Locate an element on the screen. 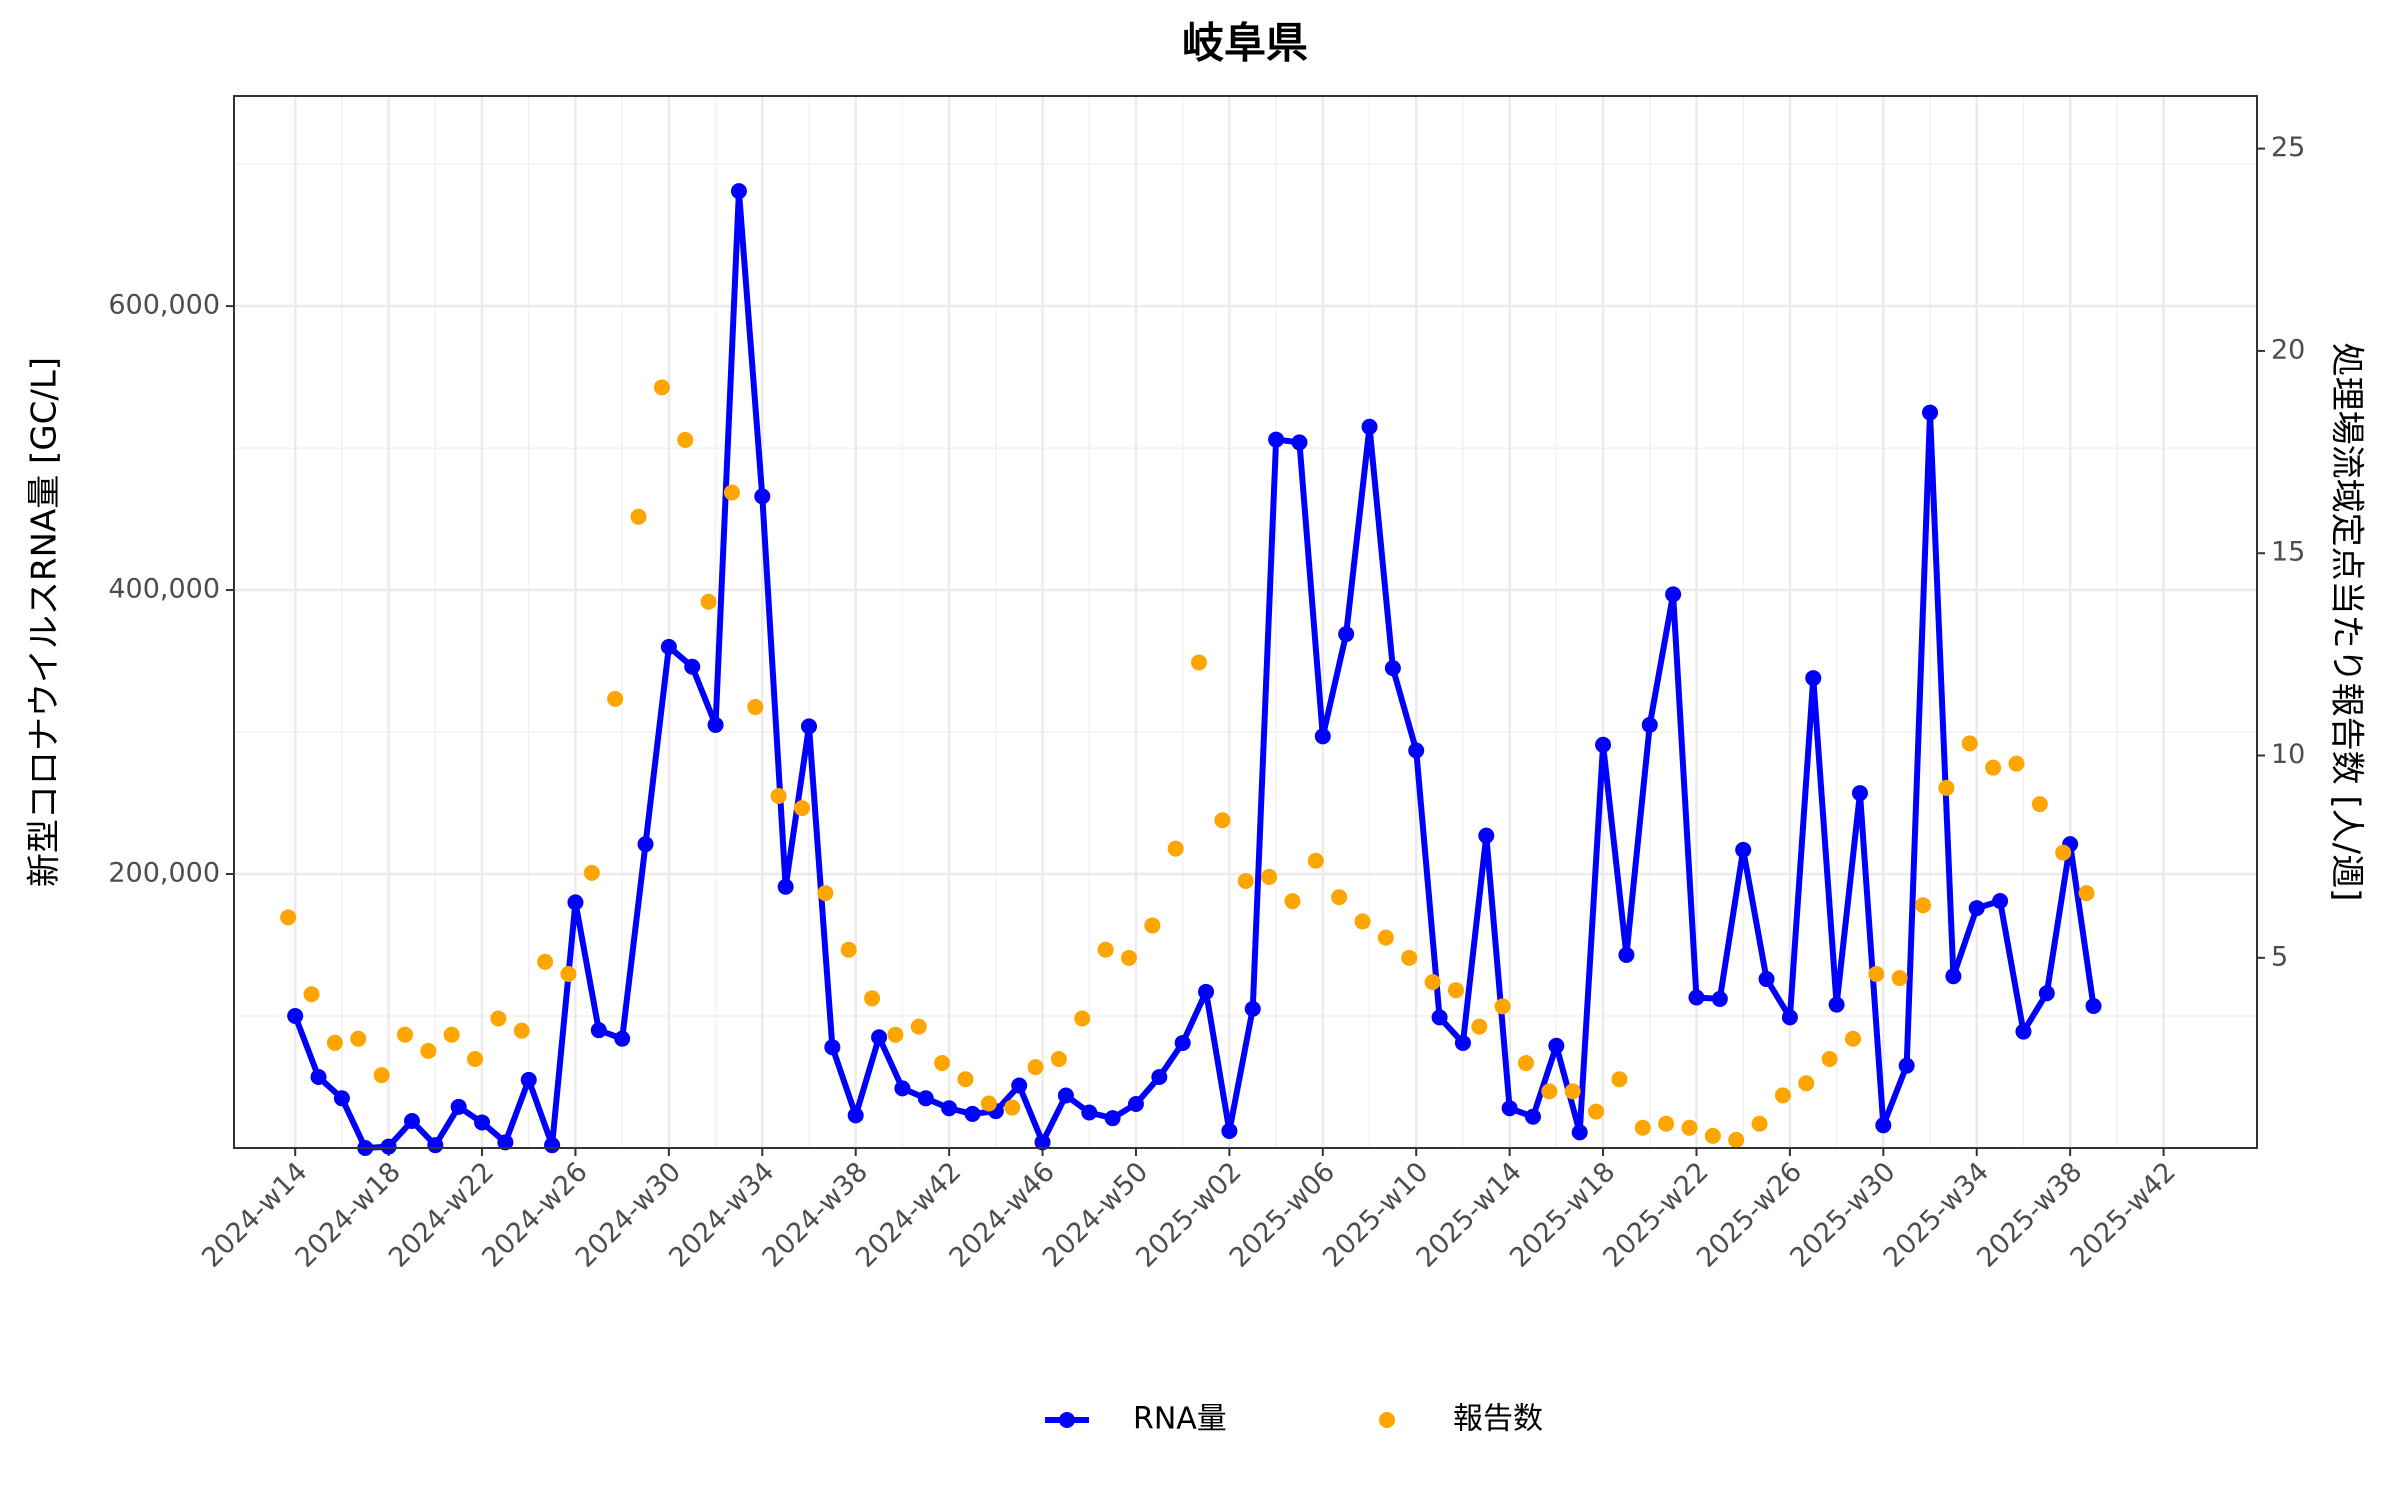 The height and width of the screenshot is (1500, 2400). legend-item: RNA量 is located at coordinates (1136, 1419).